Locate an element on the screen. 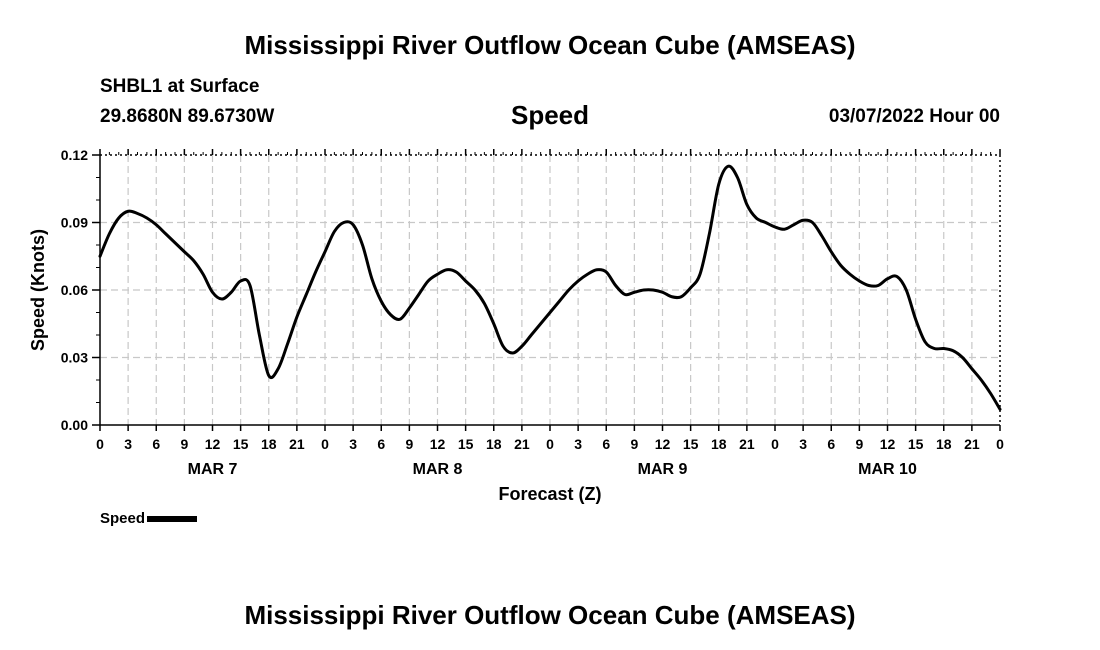 This screenshot has width=1100, height=650. variable-title: Speed is located at coordinates (550, 115).